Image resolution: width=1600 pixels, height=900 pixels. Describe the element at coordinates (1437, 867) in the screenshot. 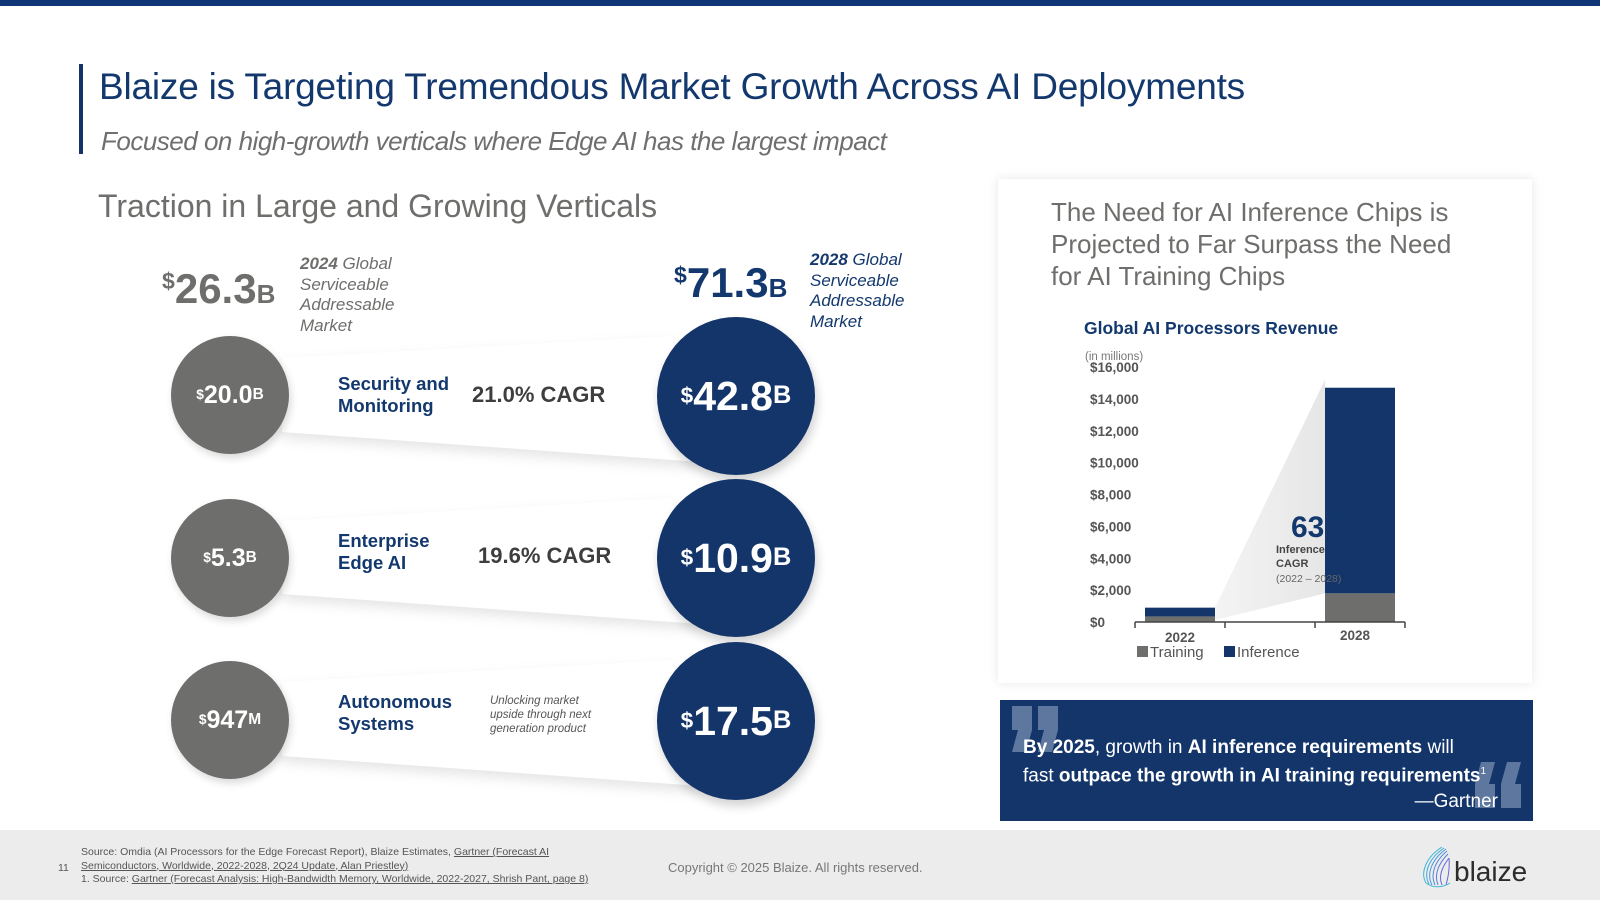

I see `blaize-logo-mark-icon` at that location.